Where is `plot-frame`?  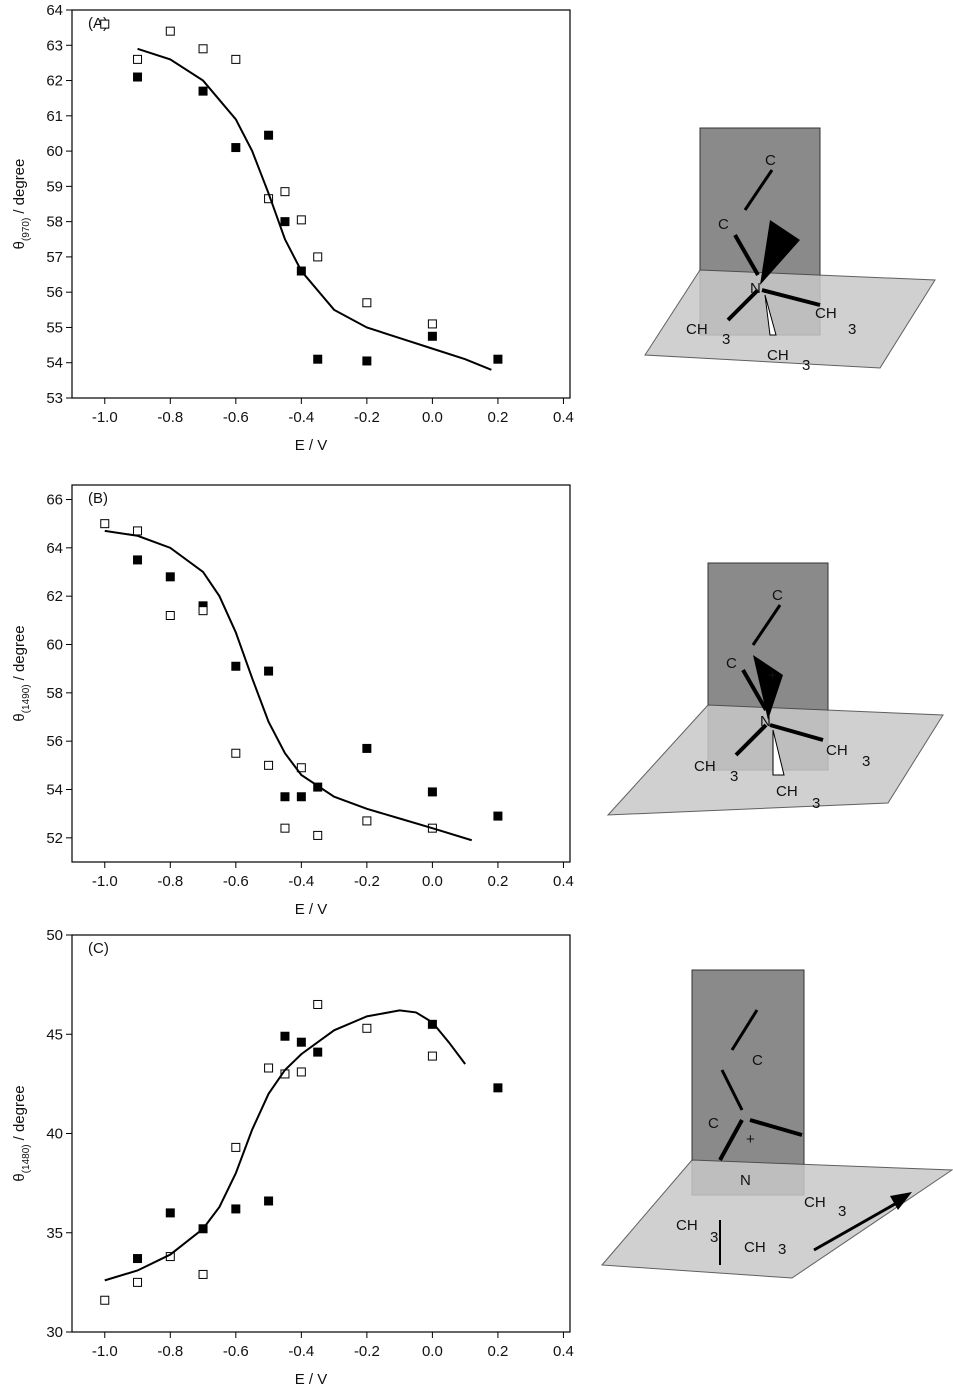
plot-frame is located at coordinates (321, 204).